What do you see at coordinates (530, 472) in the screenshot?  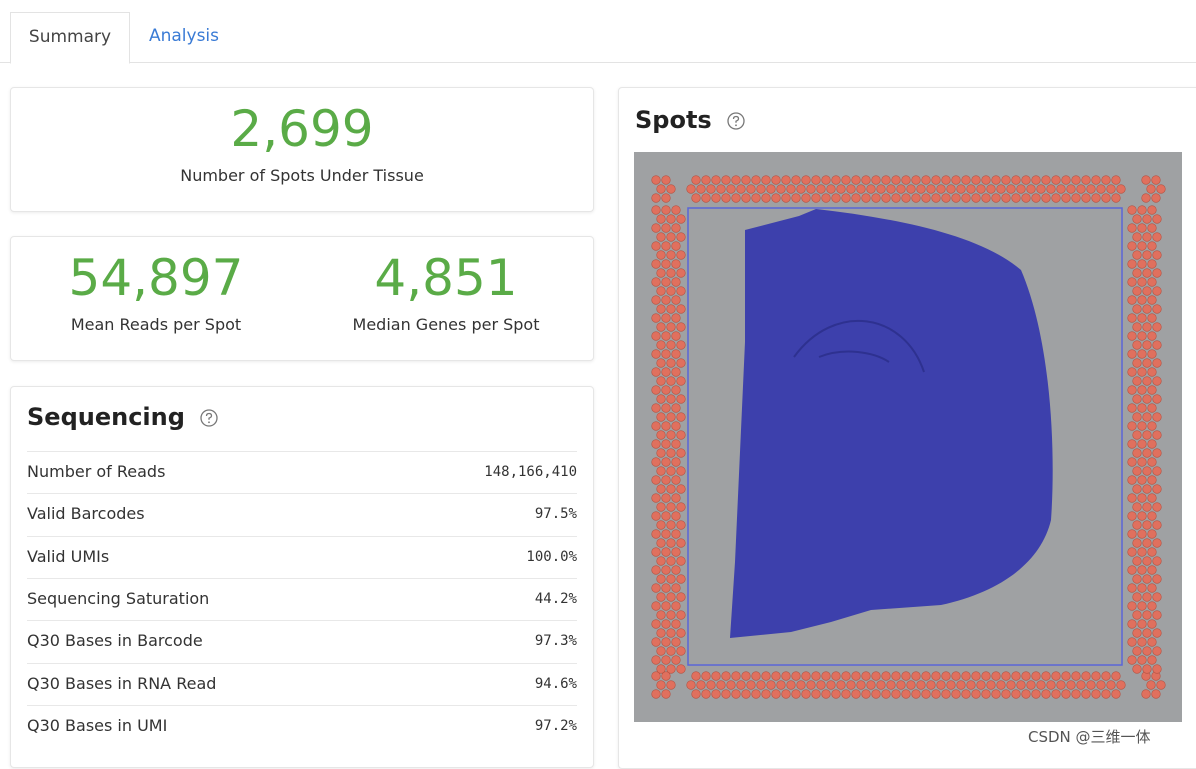 I see `metric-value: 148,166,410` at bounding box center [530, 472].